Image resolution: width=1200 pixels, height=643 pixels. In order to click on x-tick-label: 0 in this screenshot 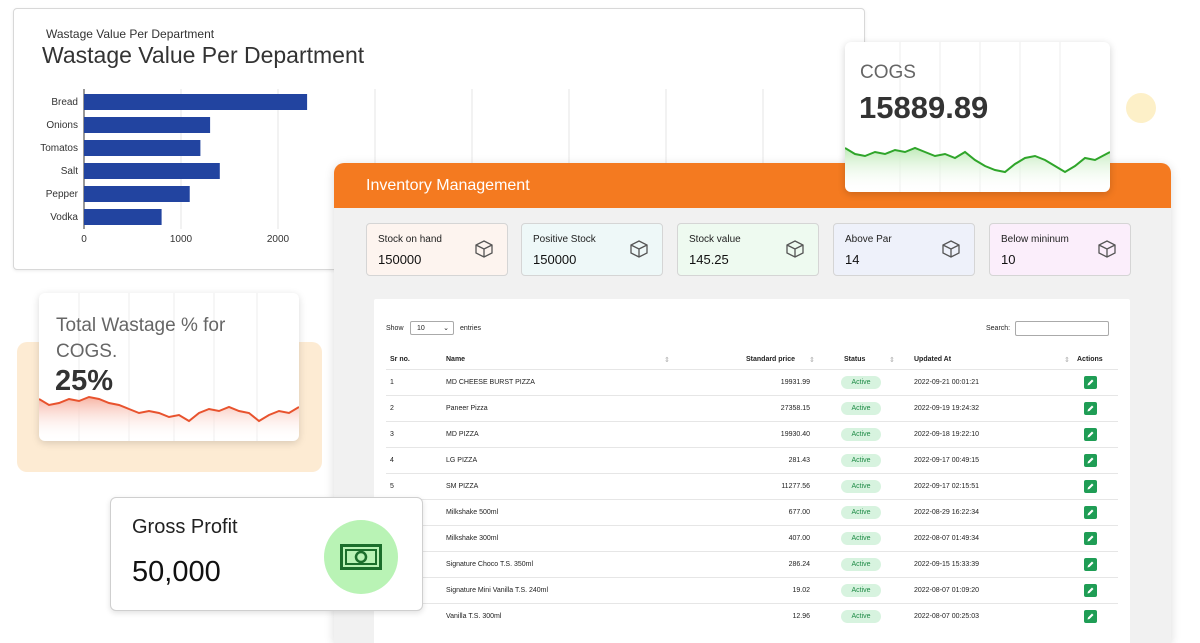, I will do `click(84, 239)`.